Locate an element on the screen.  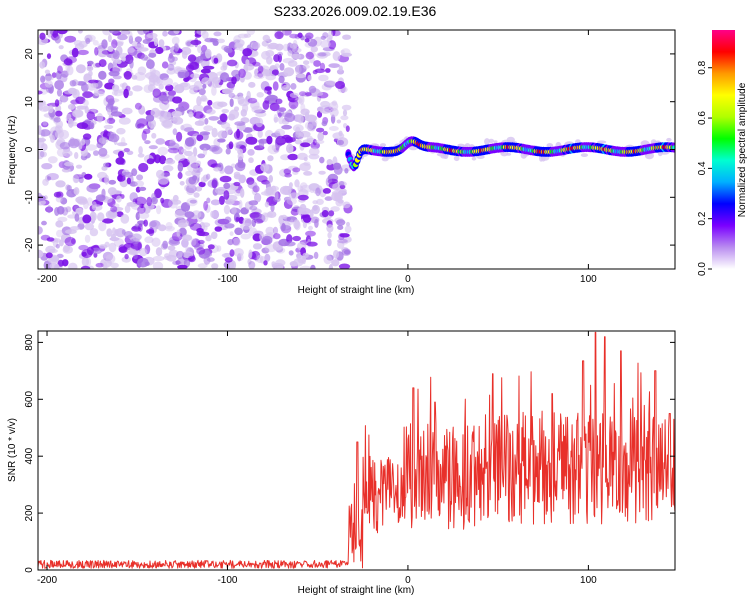
snr-x-tick-label: -100 is located at coordinates (227, 580).